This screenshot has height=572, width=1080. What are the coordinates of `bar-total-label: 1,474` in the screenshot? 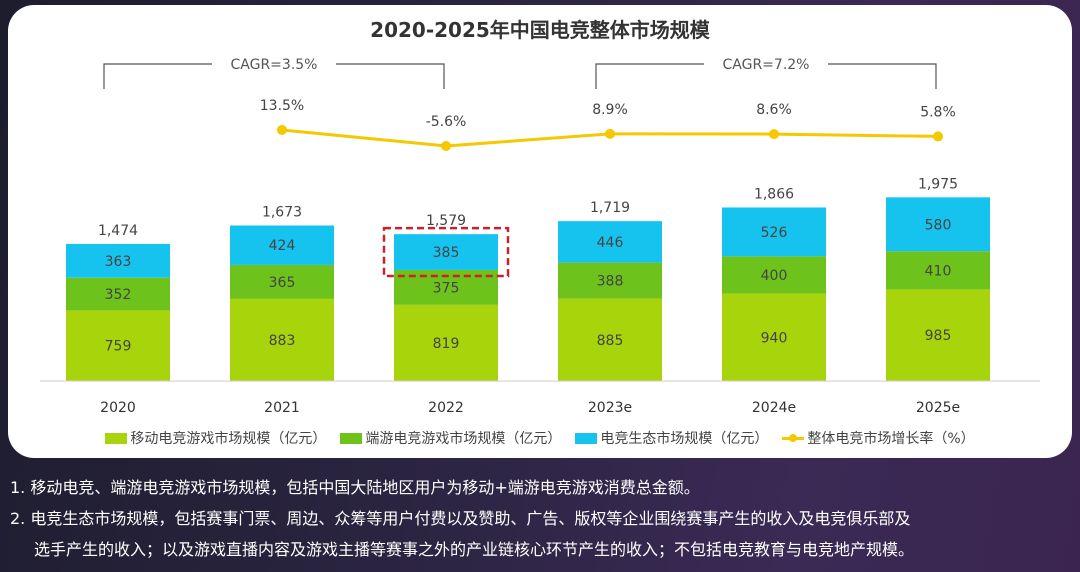 It's located at (118, 231).